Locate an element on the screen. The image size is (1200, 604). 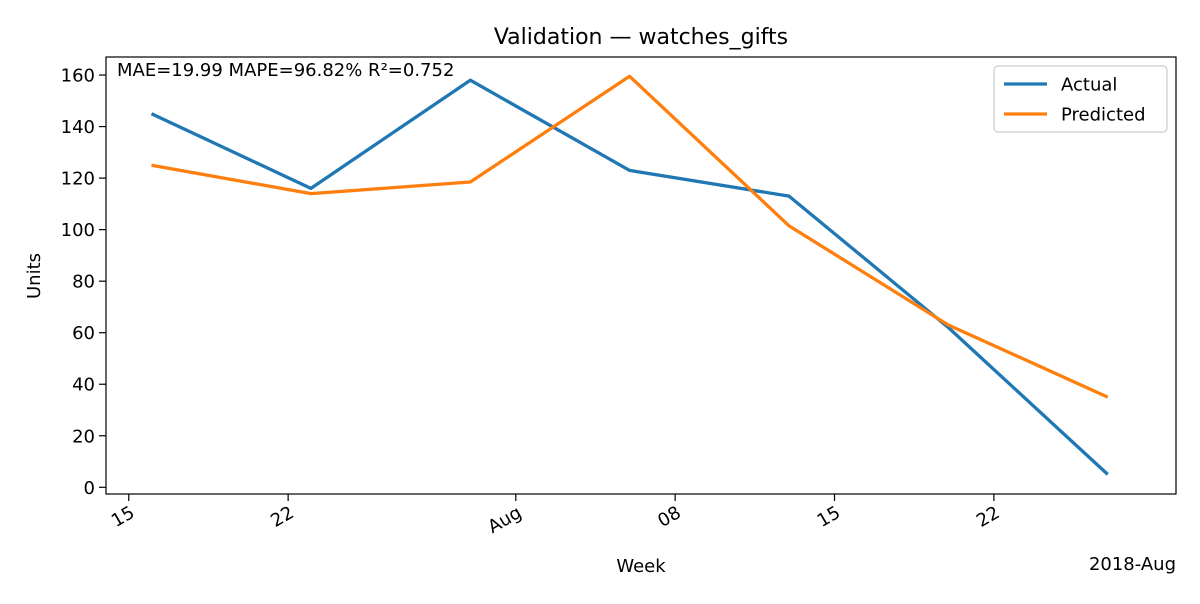
y-axis: 0 20 40 60 80 100 120 140 160 is located at coordinates (83, 282).